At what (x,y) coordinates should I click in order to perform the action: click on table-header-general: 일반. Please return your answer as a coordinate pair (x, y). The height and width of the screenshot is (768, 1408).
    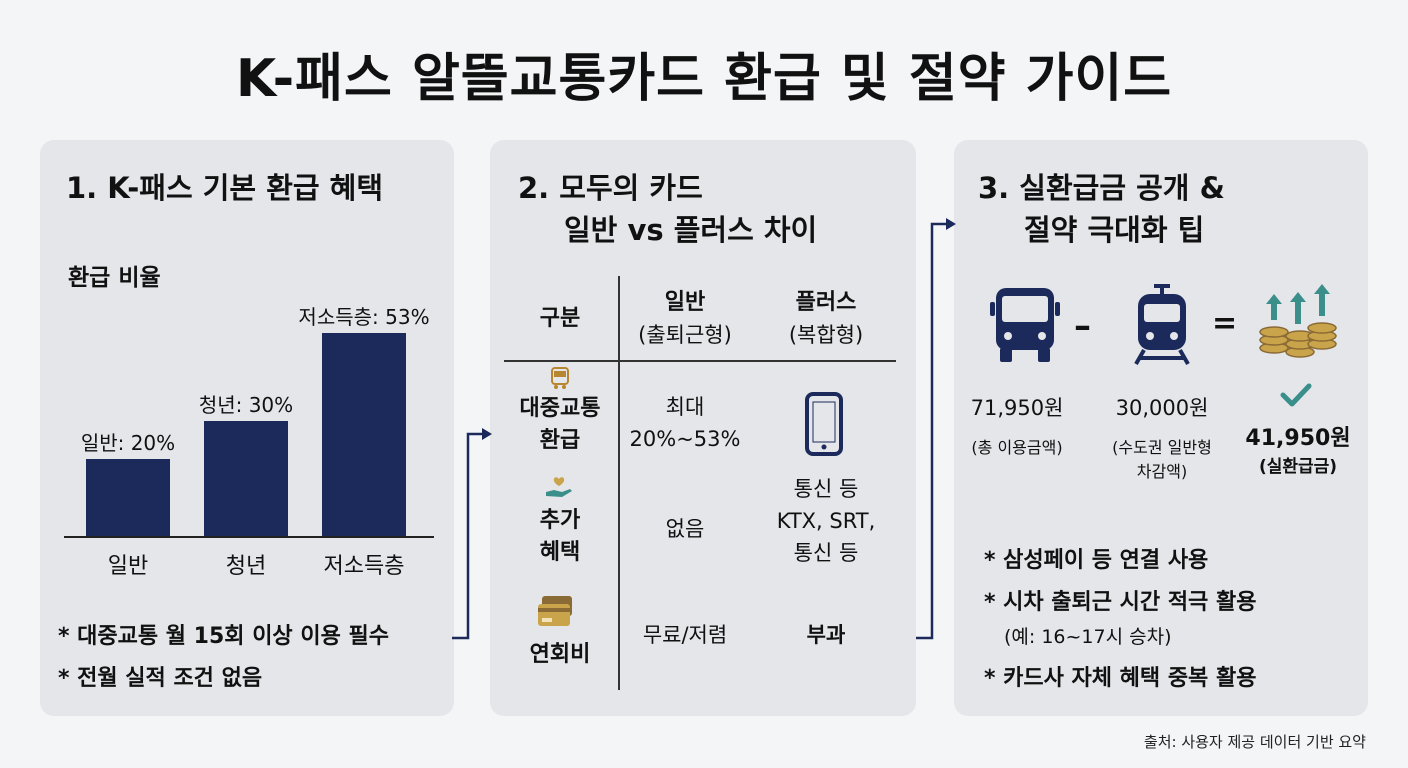
    Looking at the image, I should click on (685, 302).